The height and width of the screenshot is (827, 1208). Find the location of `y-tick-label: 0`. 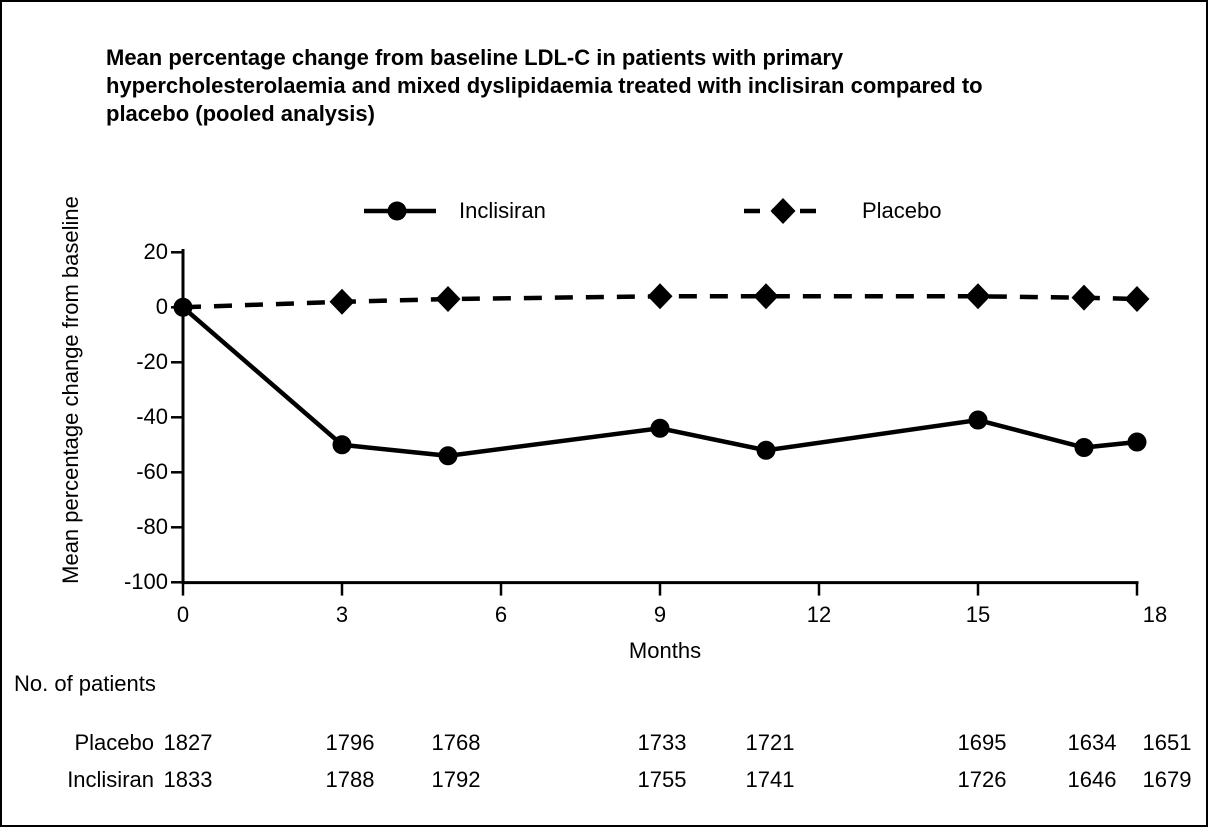

y-tick-label: 0 is located at coordinates (161, 307).